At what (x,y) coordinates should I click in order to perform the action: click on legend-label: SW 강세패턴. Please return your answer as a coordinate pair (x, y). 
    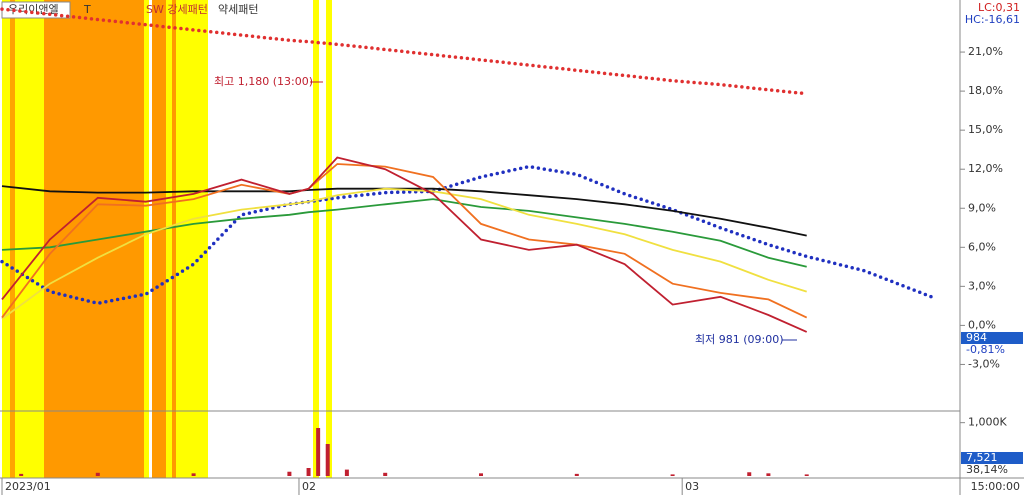
    Looking at the image, I should click on (177, 9).